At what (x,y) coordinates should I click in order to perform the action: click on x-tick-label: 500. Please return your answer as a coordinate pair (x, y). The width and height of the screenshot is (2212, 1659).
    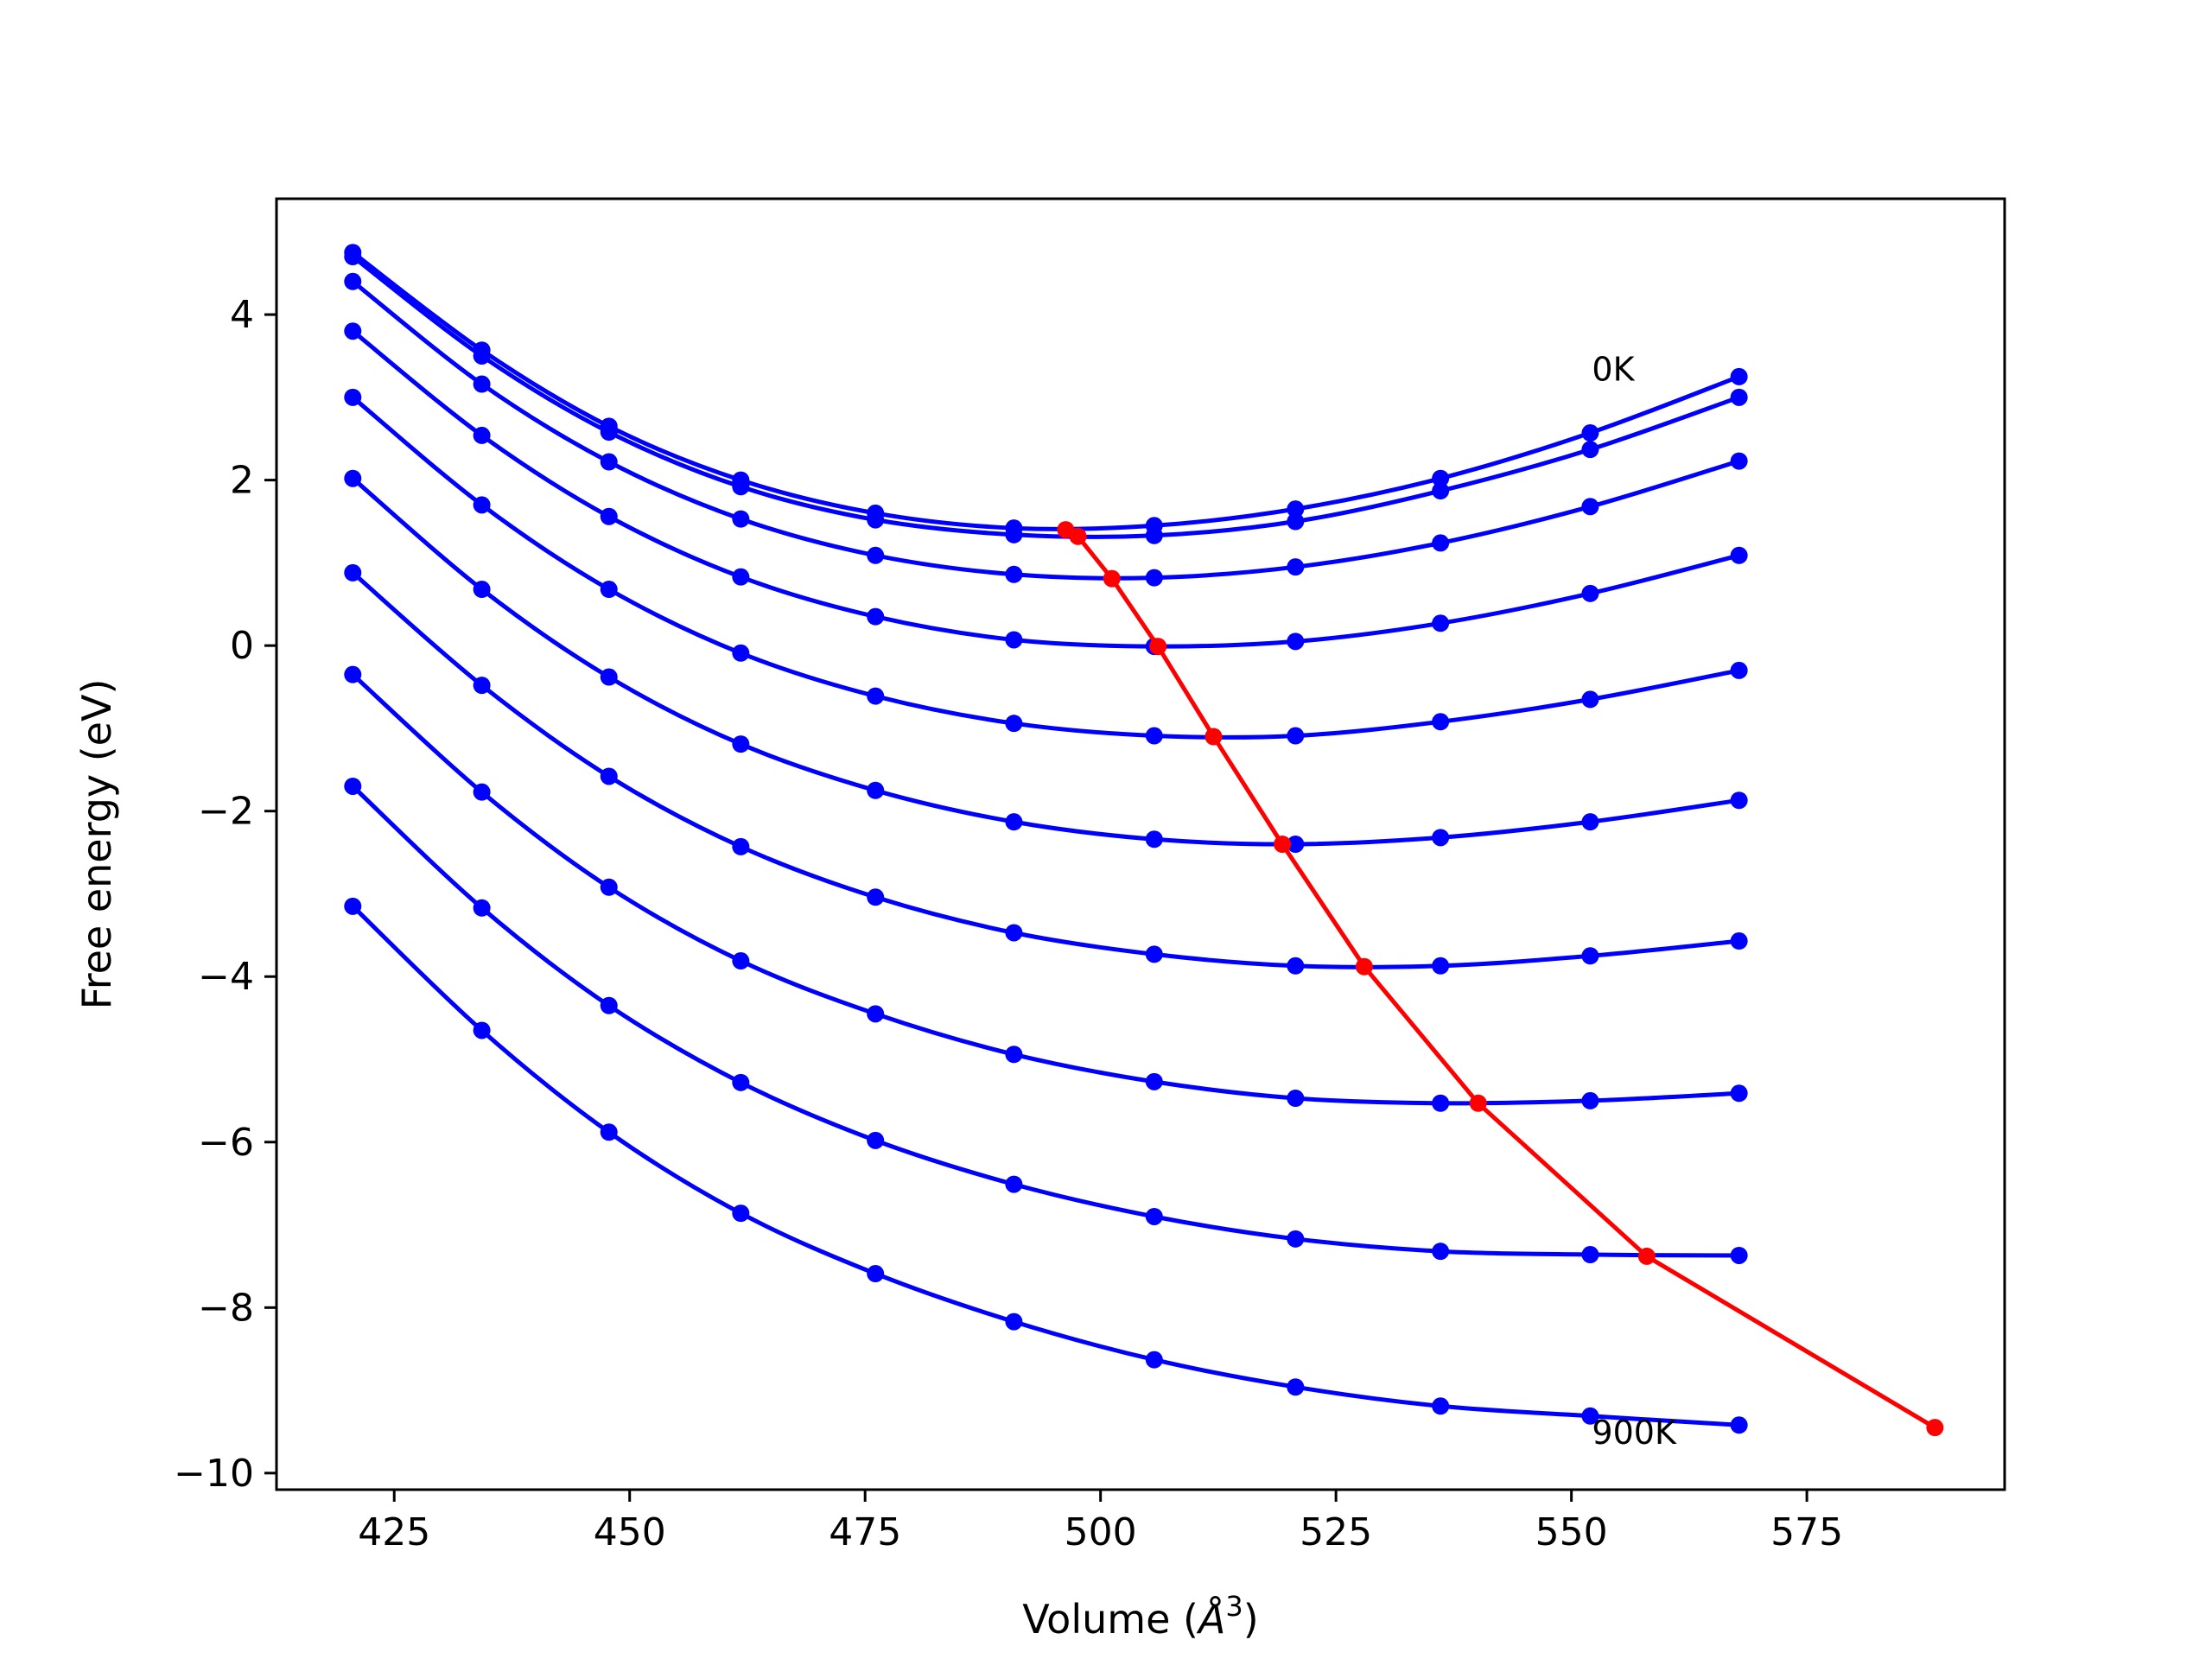
    Looking at the image, I should click on (1101, 1532).